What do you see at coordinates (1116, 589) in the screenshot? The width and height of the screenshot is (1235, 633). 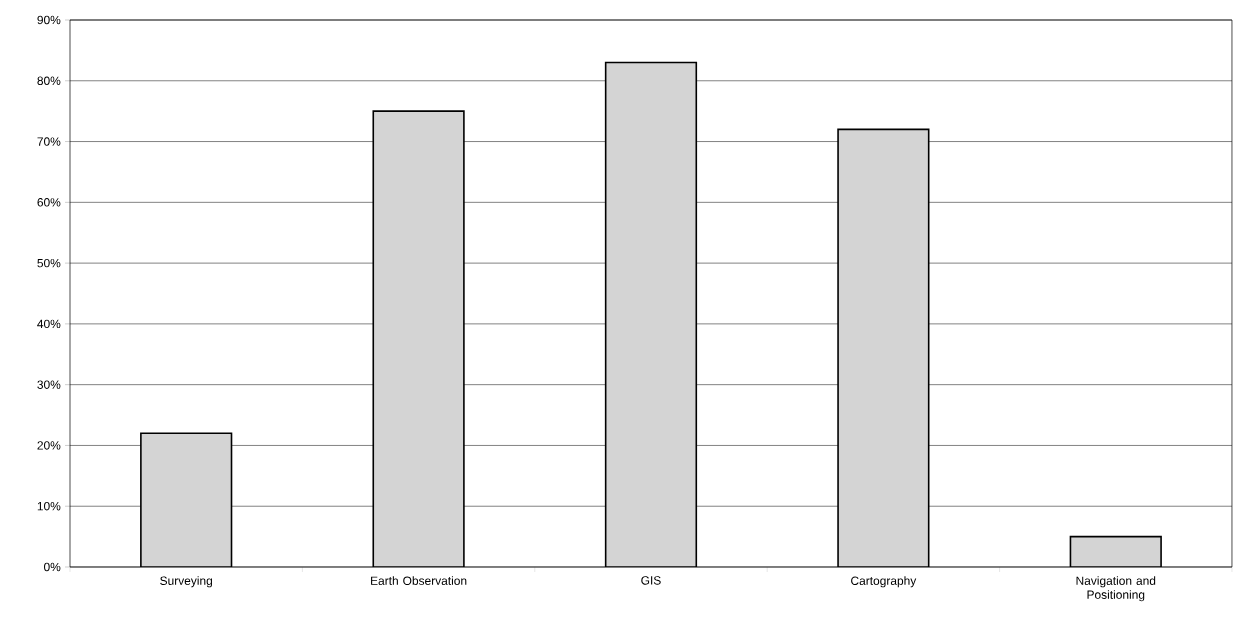 I see `x-tick-label: Navigation and Positioning` at bounding box center [1116, 589].